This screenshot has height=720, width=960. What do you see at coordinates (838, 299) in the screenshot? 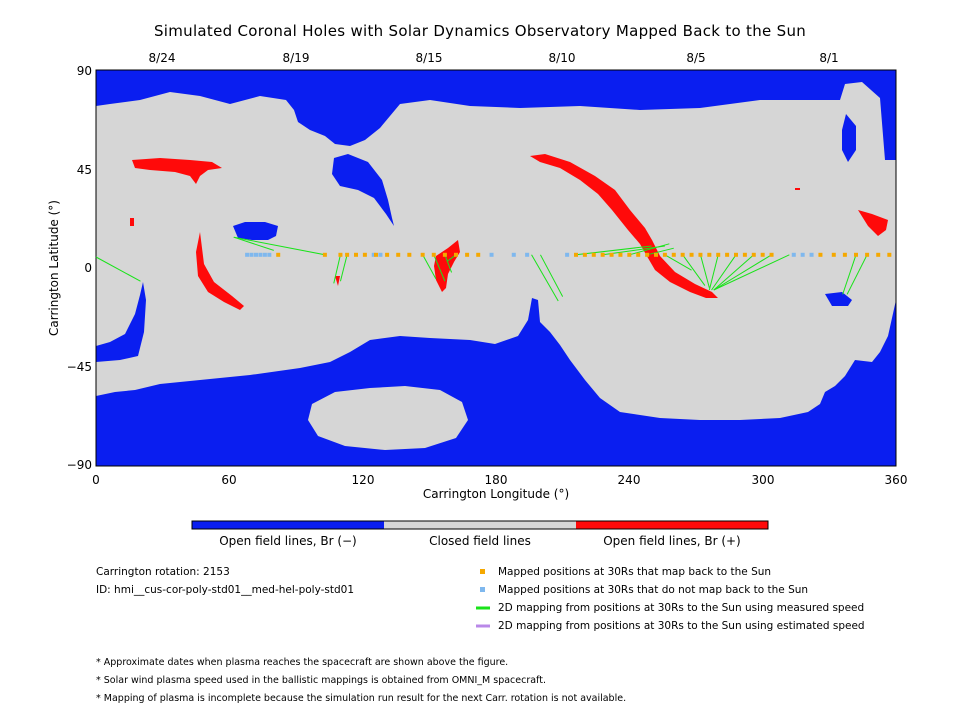
I see `south-lobe-right` at bounding box center [838, 299].